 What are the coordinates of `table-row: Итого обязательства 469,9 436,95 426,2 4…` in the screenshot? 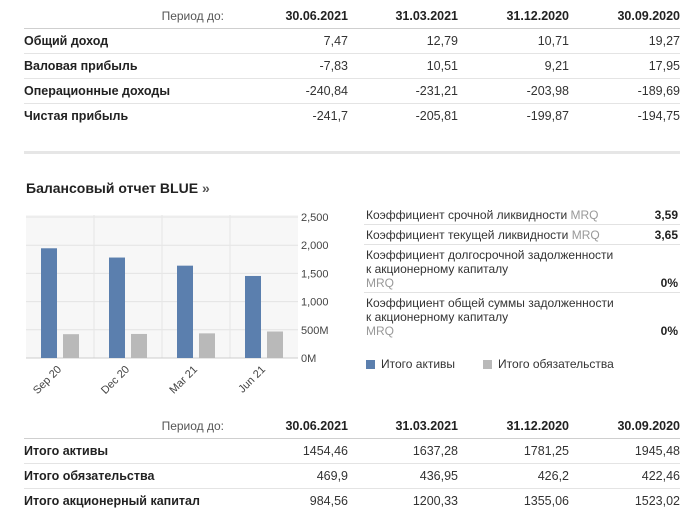 It's located at (352, 476).